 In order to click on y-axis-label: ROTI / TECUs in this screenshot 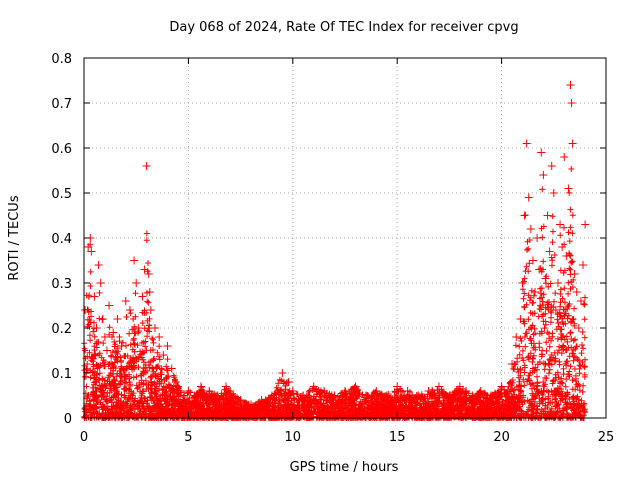, I will do `click(14, 237)`.